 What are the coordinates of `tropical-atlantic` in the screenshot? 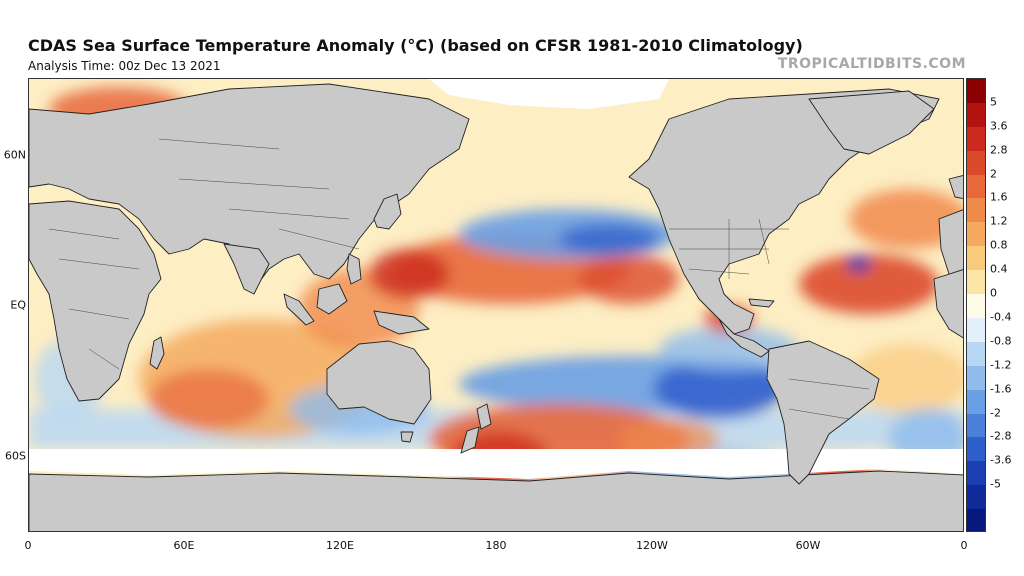 It's located at (906, 379).